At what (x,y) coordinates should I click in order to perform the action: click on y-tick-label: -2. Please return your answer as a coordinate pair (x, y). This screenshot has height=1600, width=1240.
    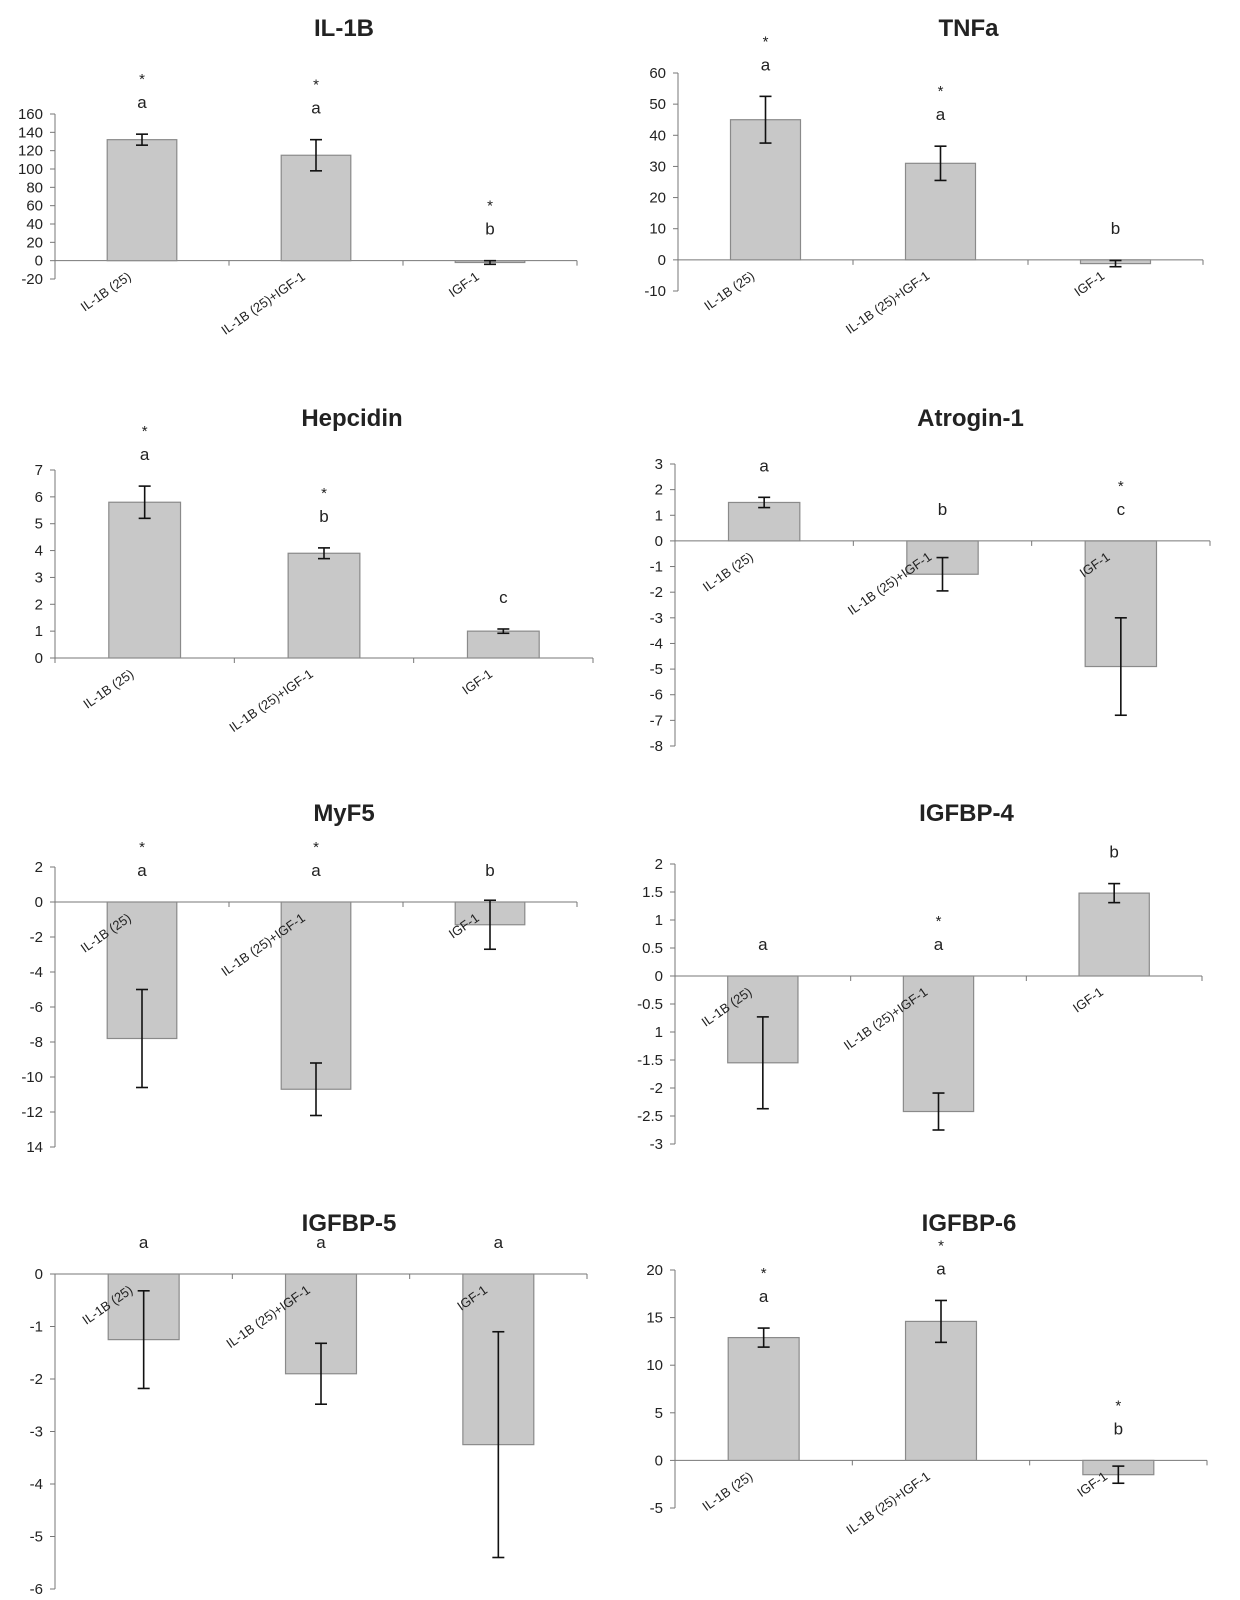
    Looking at the image, I should click on (36, 1379).